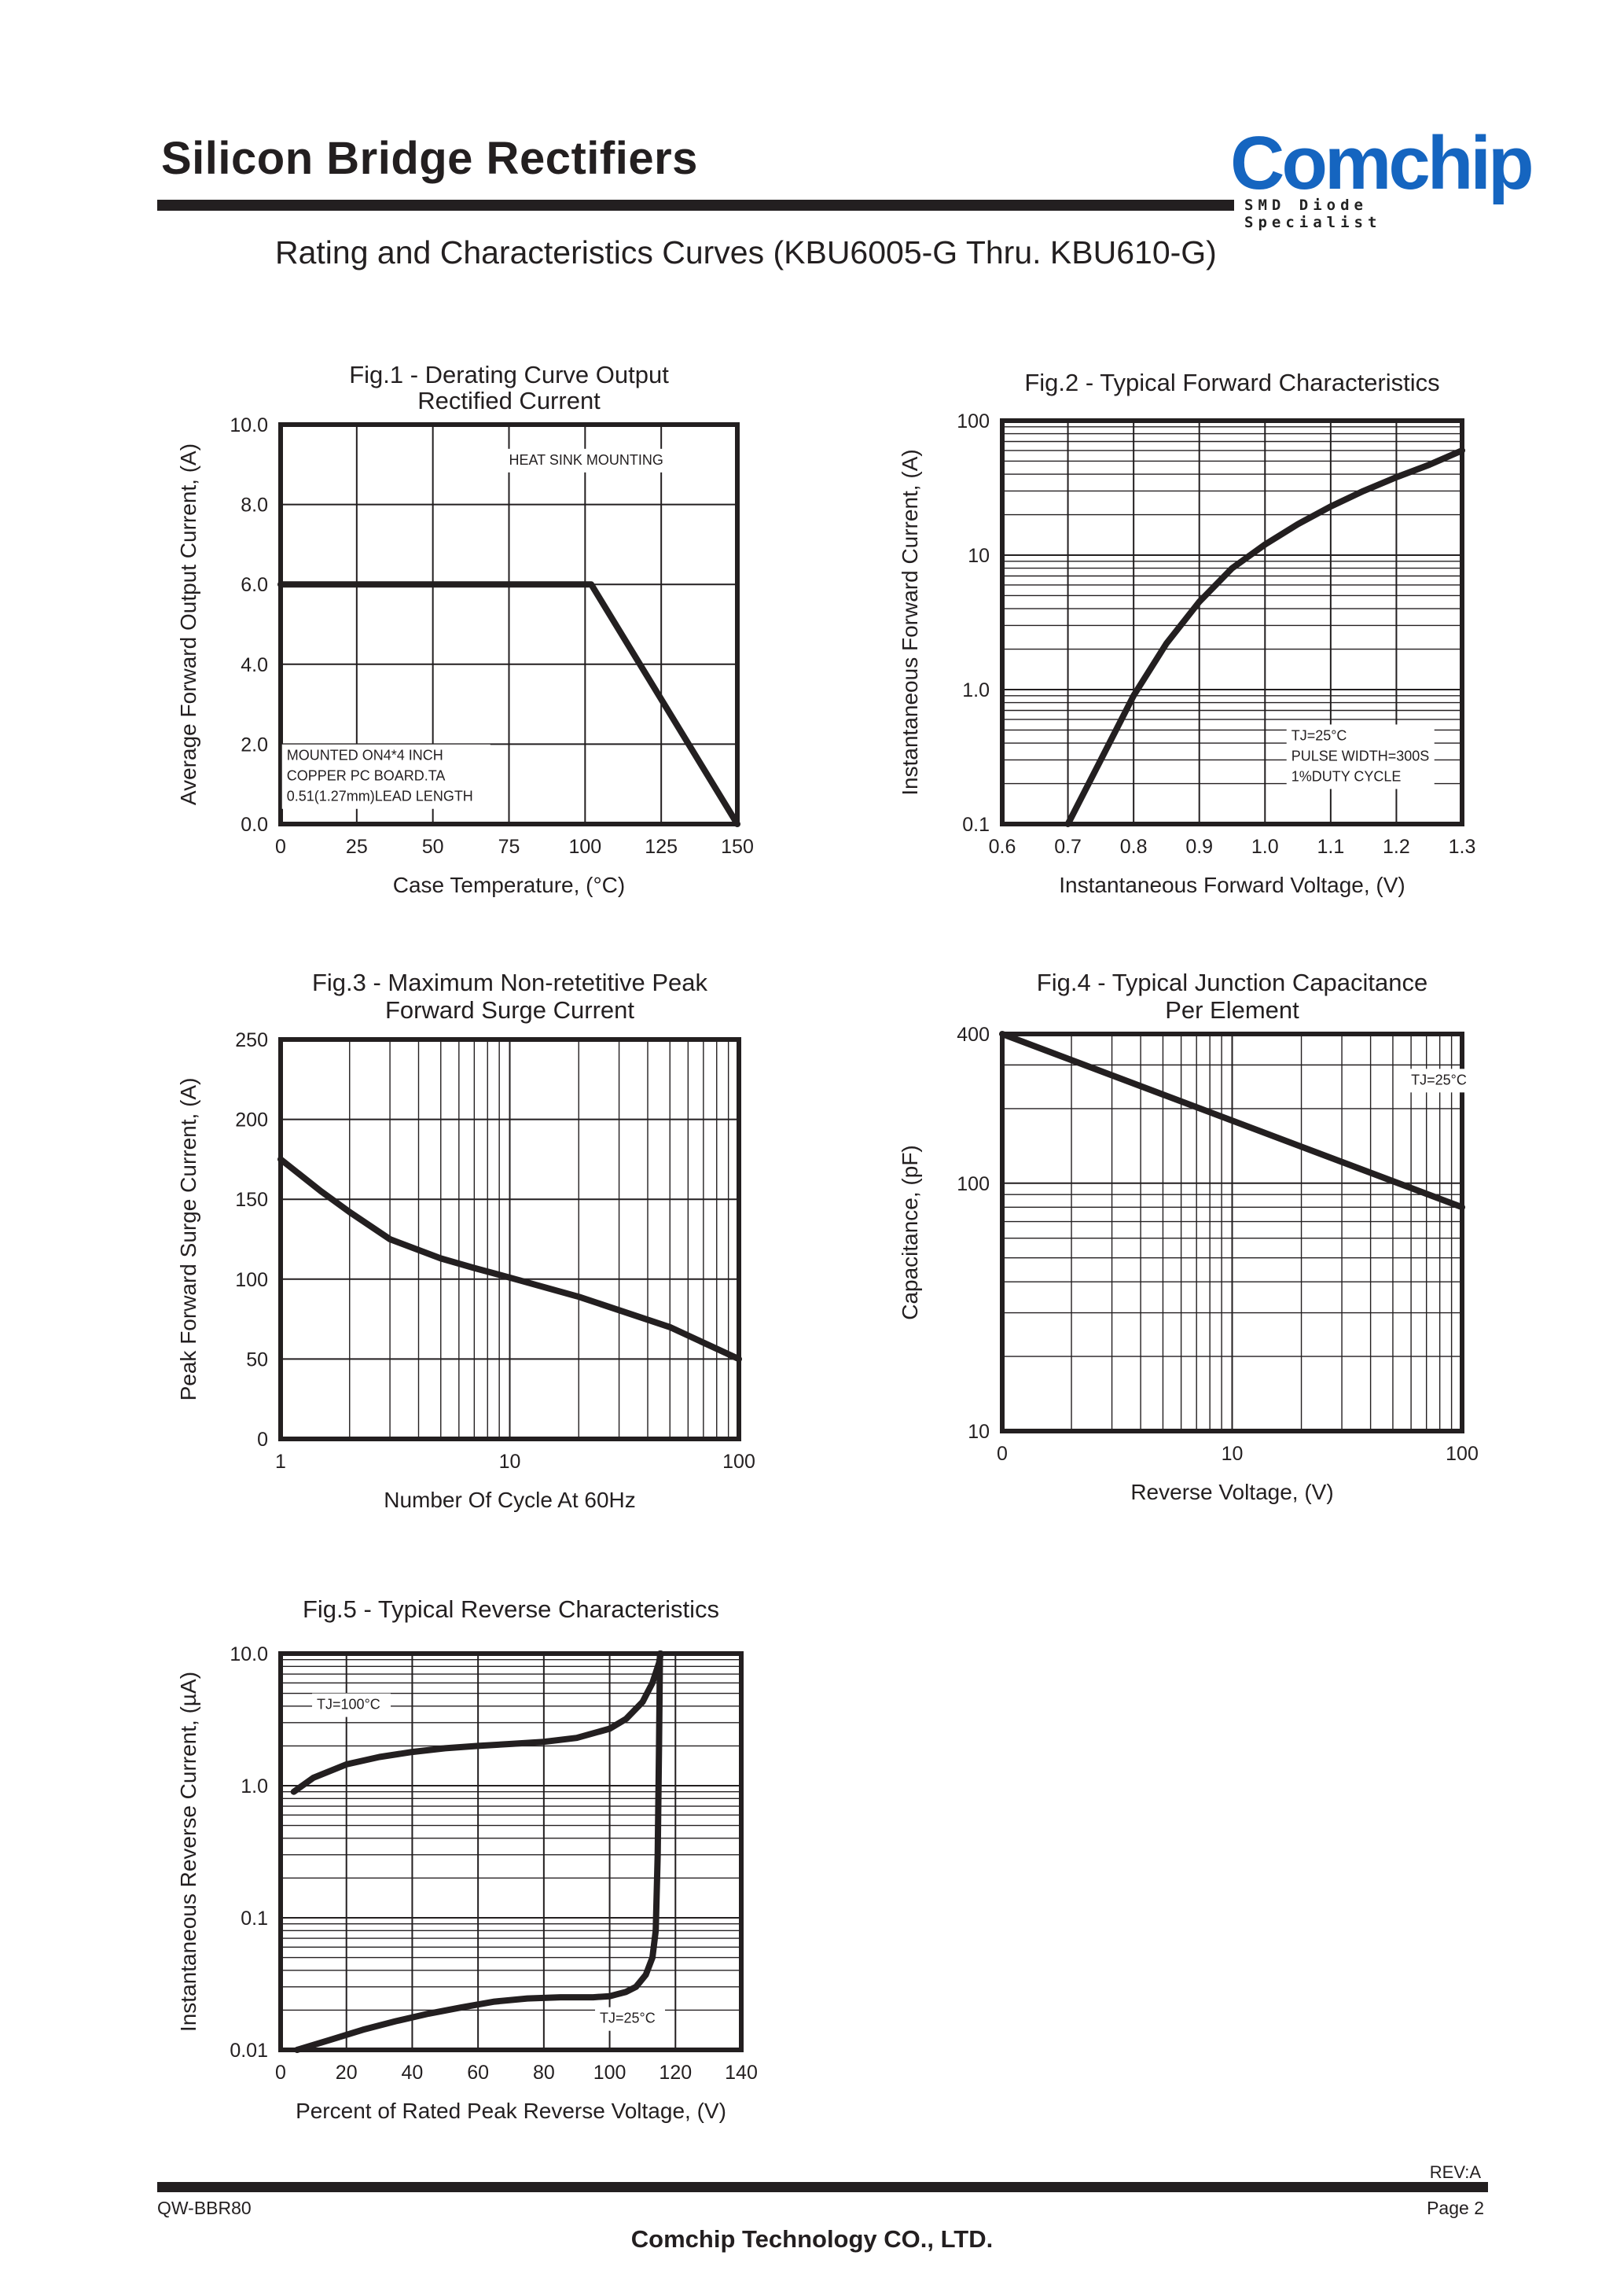 This screenshot has height=2296, width=1624. Describe the element at coordinates (1233, 1454) in the screenshot. I see `fig4-x-tick-label: 10` at that location.